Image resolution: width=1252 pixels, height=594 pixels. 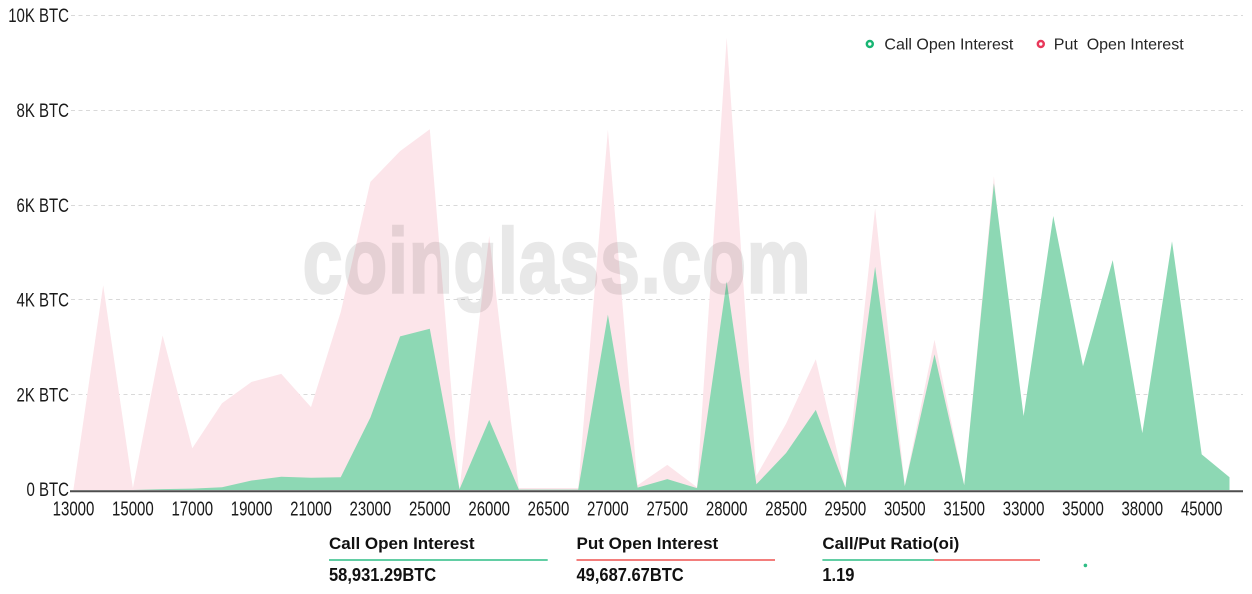 I want to click on svg-text: 45000, so click(x=1202, y=508).